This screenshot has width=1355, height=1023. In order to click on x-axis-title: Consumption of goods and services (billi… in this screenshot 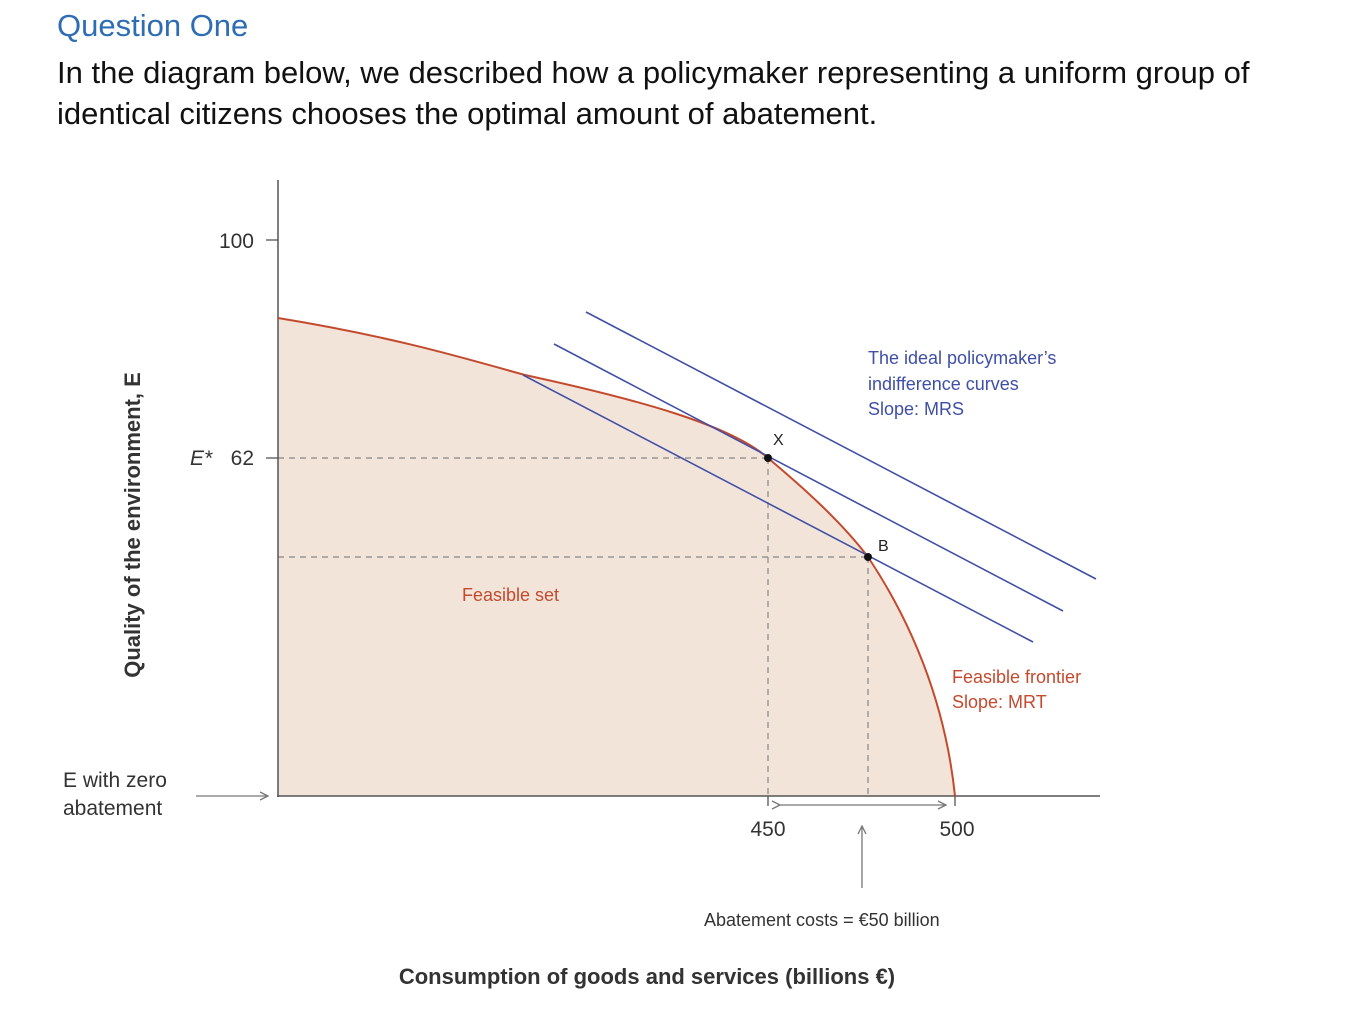, I will do `click(647, 976)`.